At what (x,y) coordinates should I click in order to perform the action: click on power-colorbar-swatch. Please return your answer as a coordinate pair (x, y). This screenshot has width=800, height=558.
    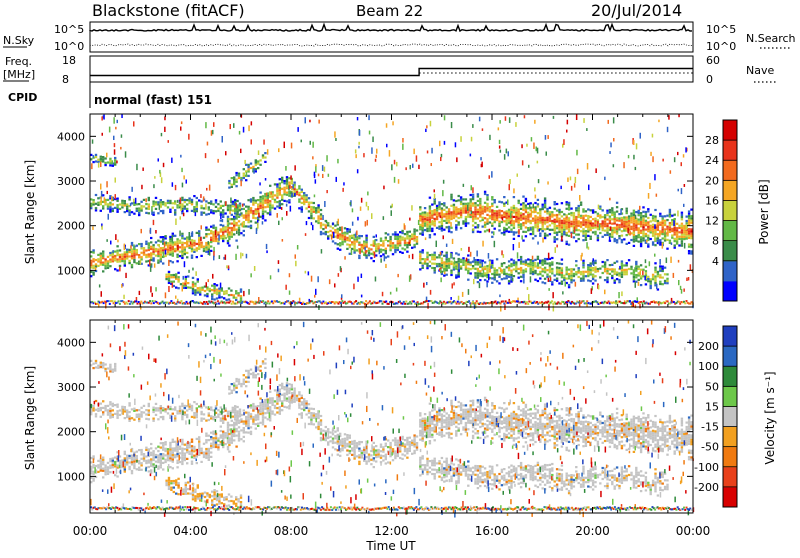
    Looking at the image, I should click on (730, 291).